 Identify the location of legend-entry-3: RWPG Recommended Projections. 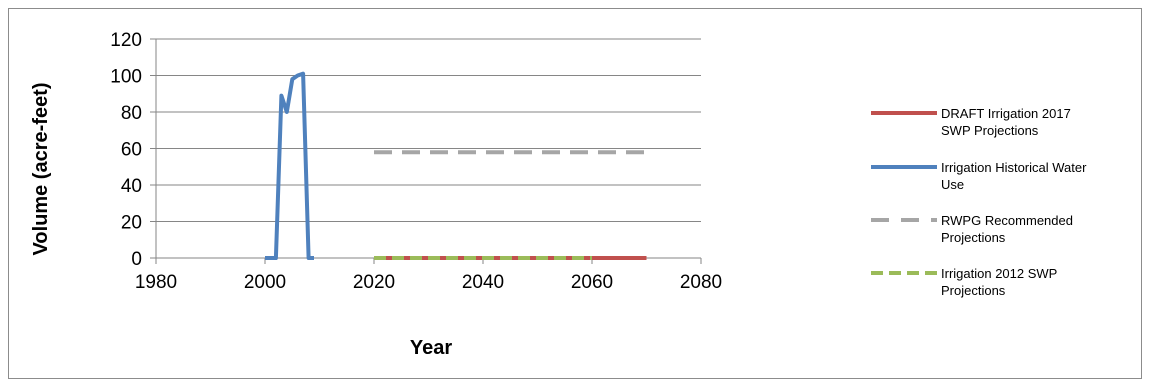
(972, 229).